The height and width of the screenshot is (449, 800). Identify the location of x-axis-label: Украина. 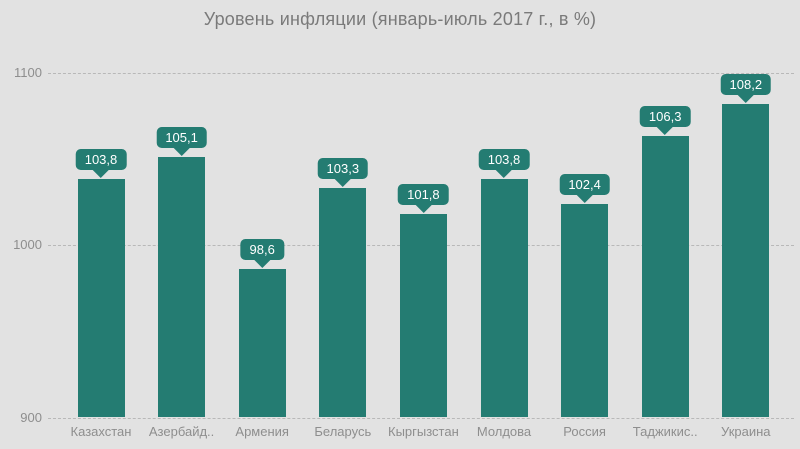
(746, 431).